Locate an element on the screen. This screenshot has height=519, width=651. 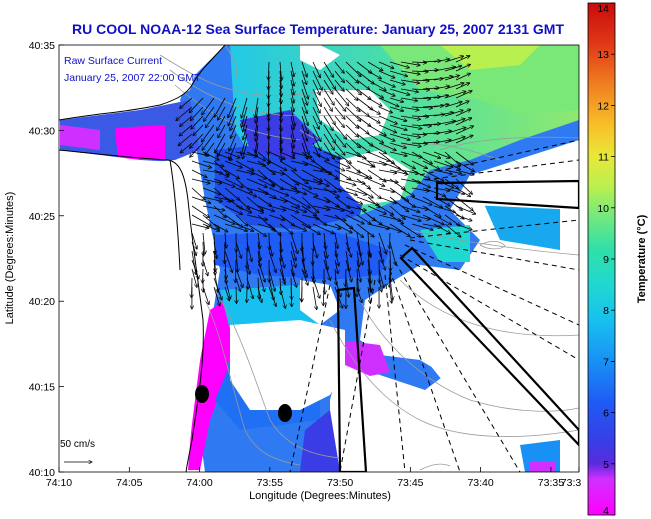
x-tick-label: 73:45 is located at coordinates (410, 483).